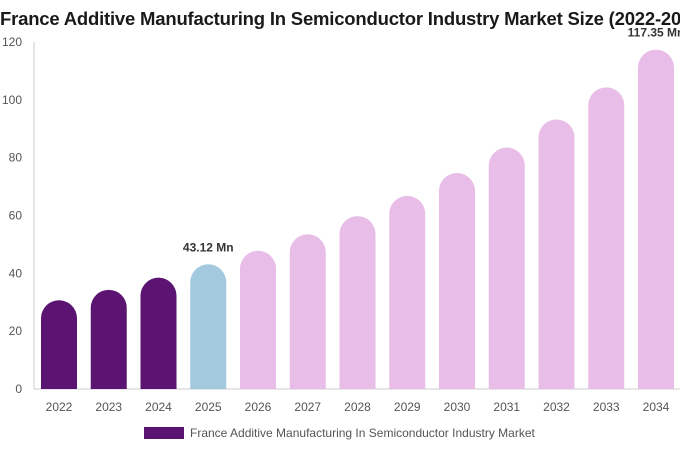 The image size is (680, 450). What do you see at coordinates (656, 219) in the screenshot?
I see `bar-2034` at bounding box center [656, 219].